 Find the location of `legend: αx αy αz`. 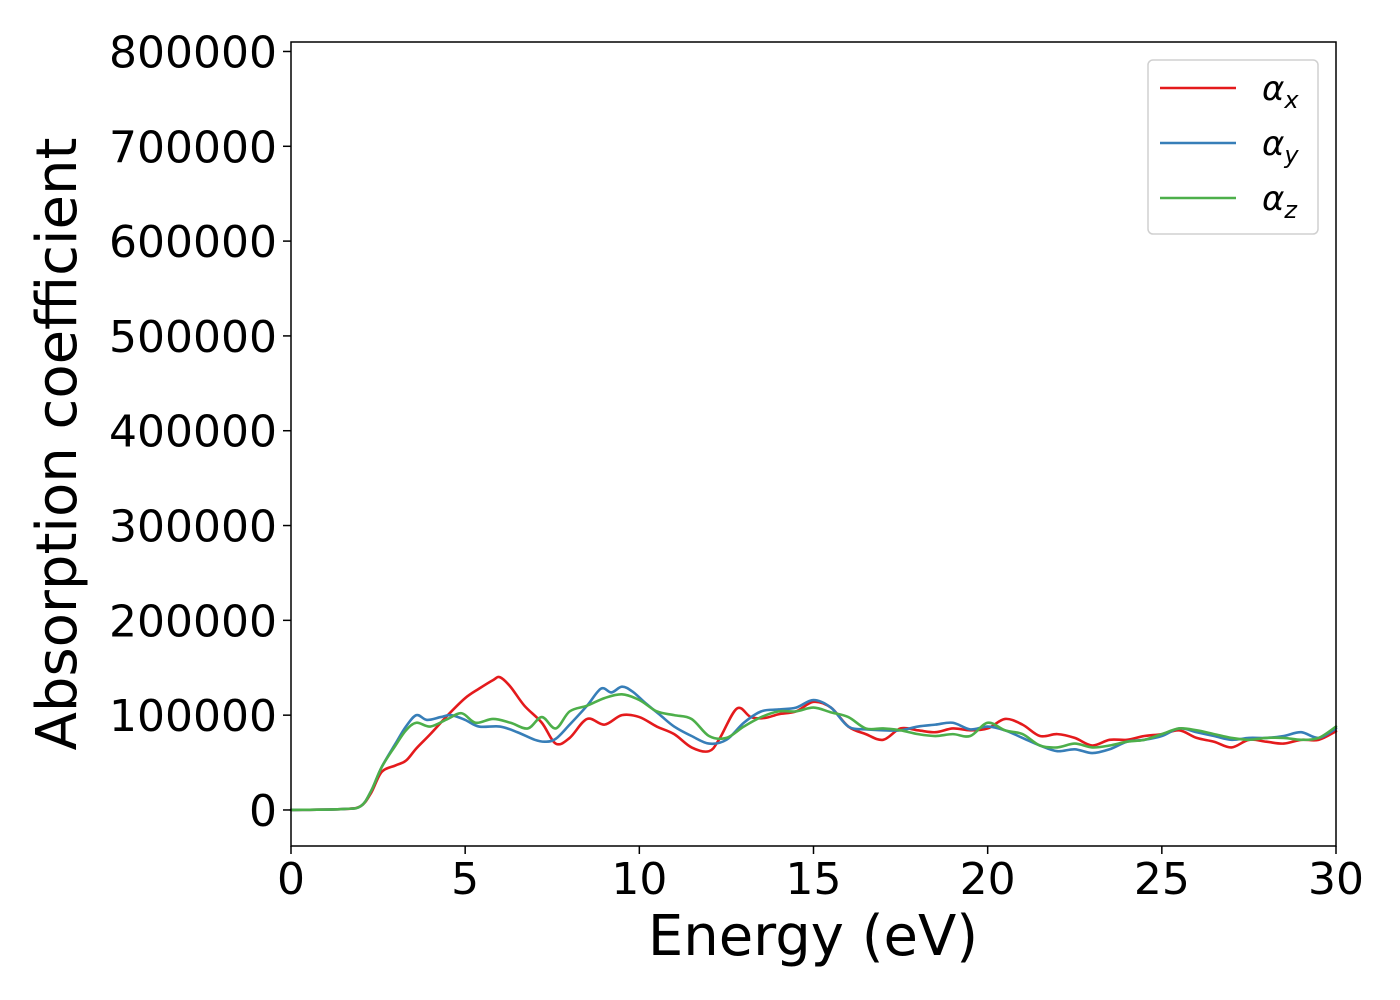

legend: αx αy αz is located at coordinates (1233, 147).